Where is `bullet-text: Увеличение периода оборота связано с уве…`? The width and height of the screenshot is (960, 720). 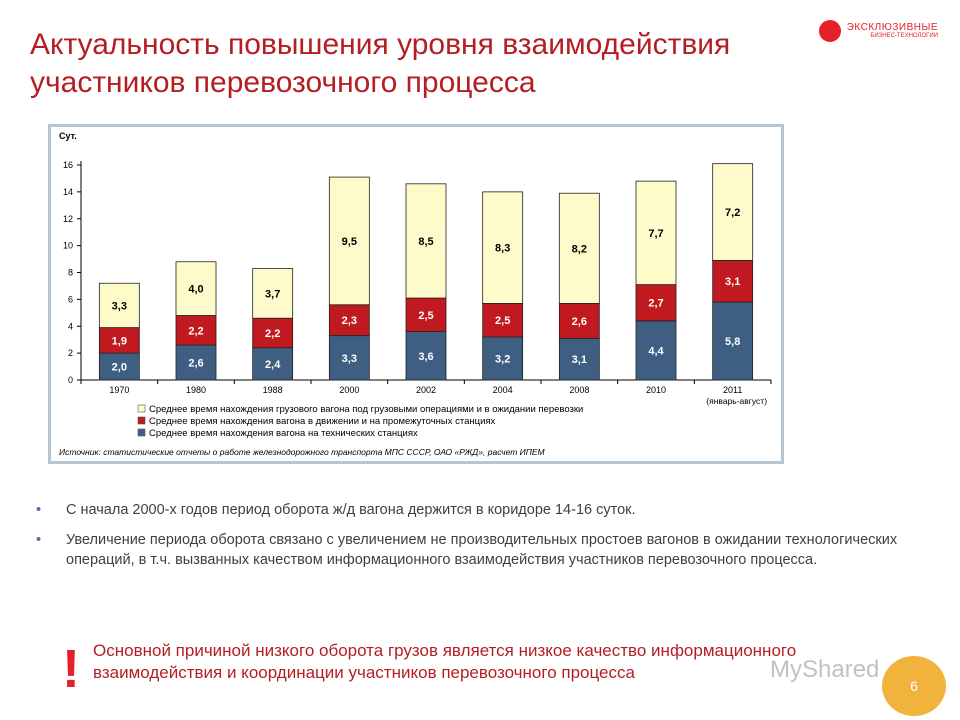 bullet-text: Увеличение периода оборота связано с уве… is located at coordinates (482, 550).